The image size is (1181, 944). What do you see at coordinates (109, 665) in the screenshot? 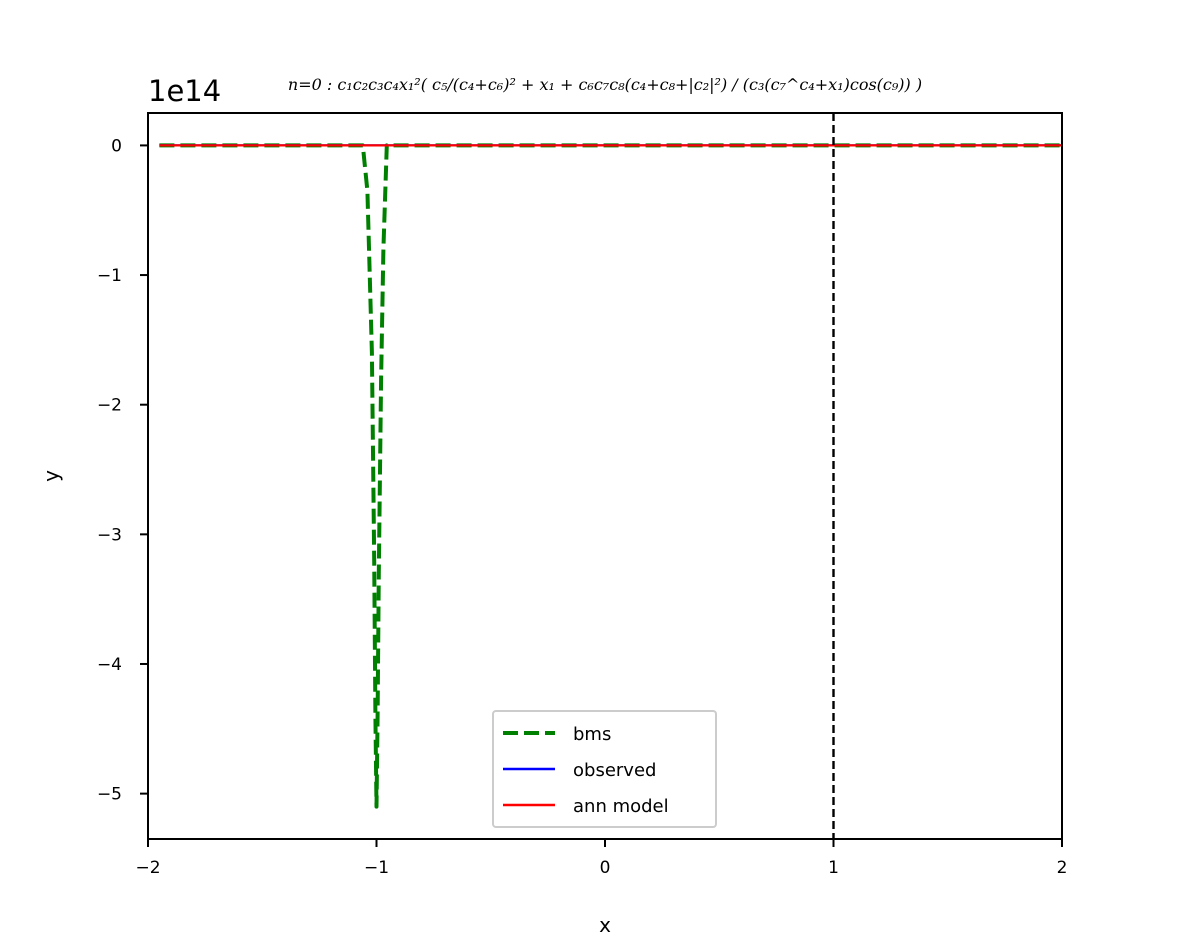
I see `y-tick-label: −4` at bounding box center [109, 665].